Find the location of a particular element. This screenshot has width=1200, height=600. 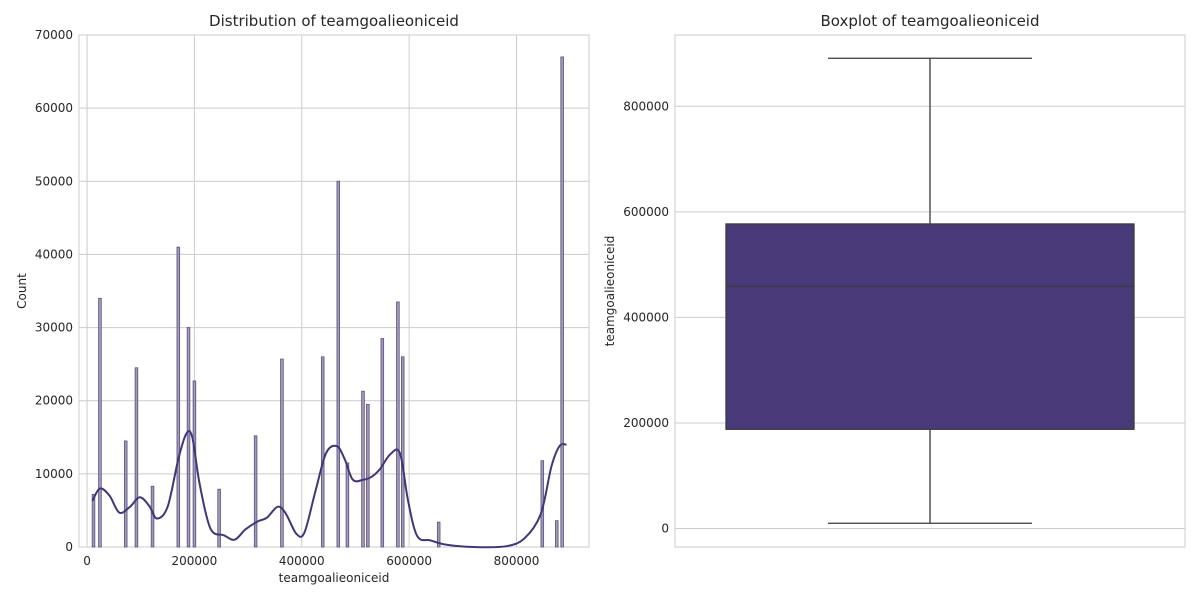

y-tick-label: 20000 is located at coordinates (54, 401).